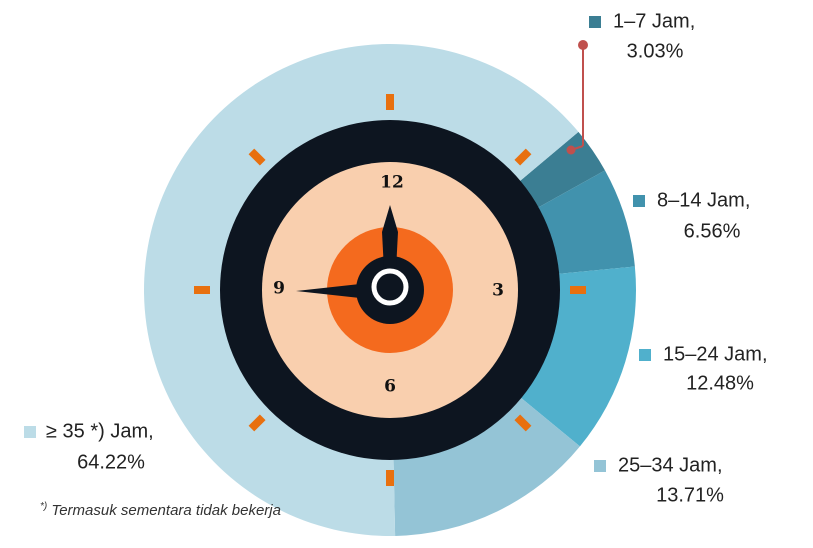  Describe the element at coordinates (390, 387) in the screenshot. I see `clock-number: 6` at that location.